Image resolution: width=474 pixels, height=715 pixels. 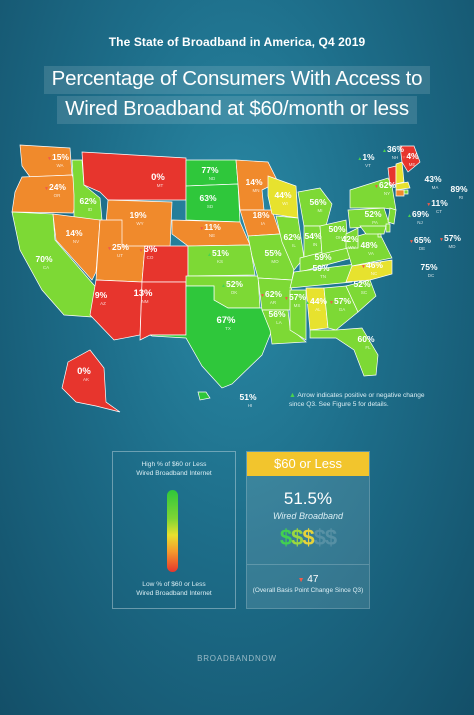 What do you see at coordinates (316, 301) in the screenshot?
I see `state-value-al: ▲44%` at bounding box center [316, 301].